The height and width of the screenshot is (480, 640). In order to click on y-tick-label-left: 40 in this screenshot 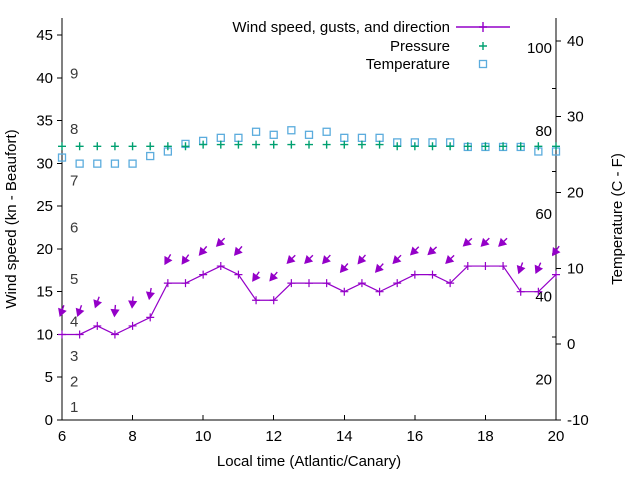, I will do `click(44, 78)`.